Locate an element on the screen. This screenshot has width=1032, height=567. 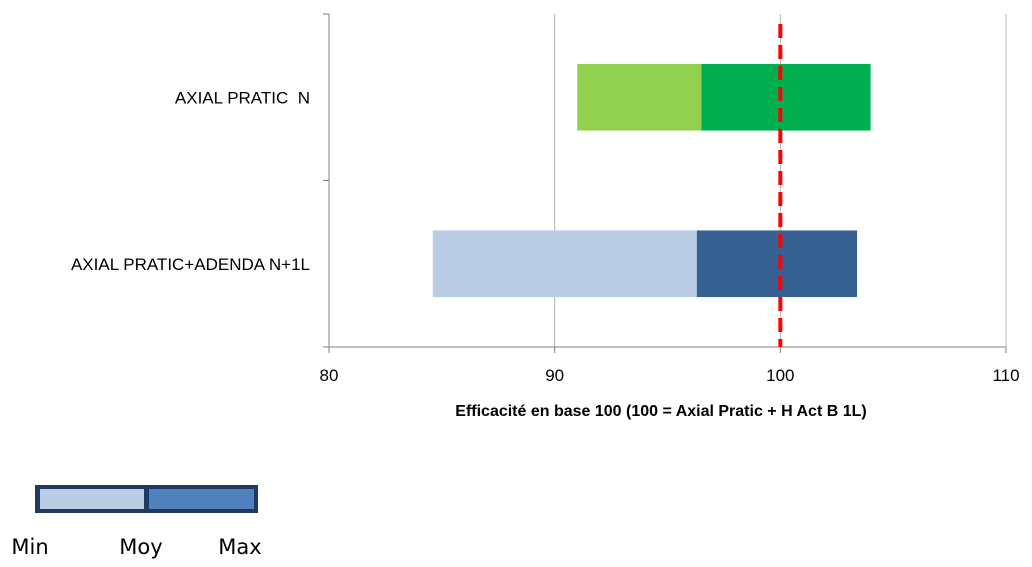
legend-label: Max is located at coordinates (239, 547).